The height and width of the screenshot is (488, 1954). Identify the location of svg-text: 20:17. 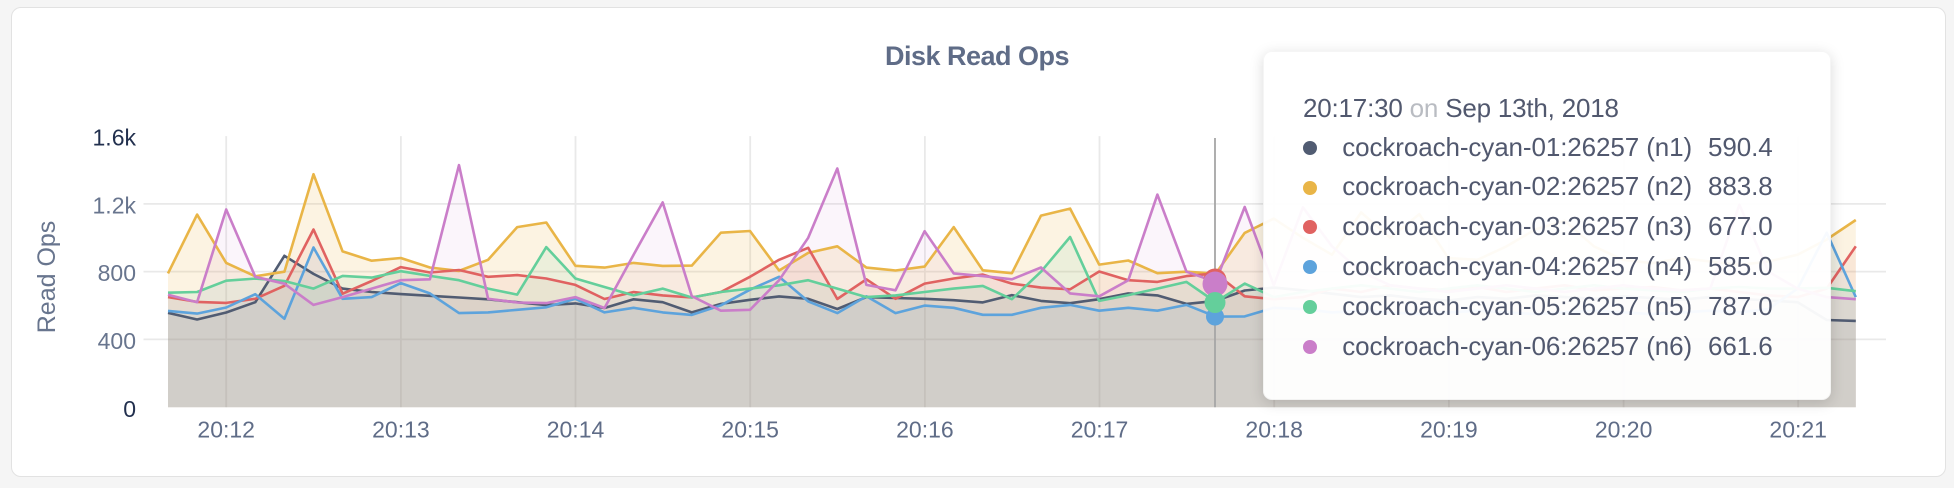
(1100, 430).